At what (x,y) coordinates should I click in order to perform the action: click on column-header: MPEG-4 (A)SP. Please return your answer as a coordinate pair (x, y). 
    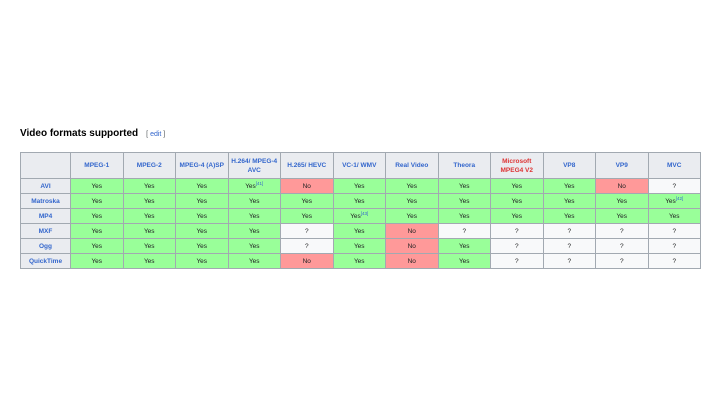
    Looking at the image, I should click on (202, 165).